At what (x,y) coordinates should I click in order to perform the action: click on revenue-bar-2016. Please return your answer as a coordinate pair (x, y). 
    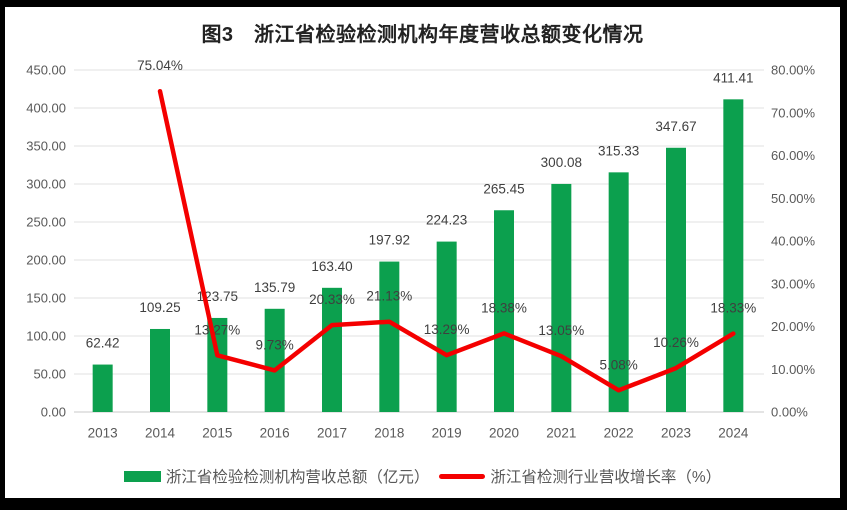
    Looking at the image, I should click on (274, 360).